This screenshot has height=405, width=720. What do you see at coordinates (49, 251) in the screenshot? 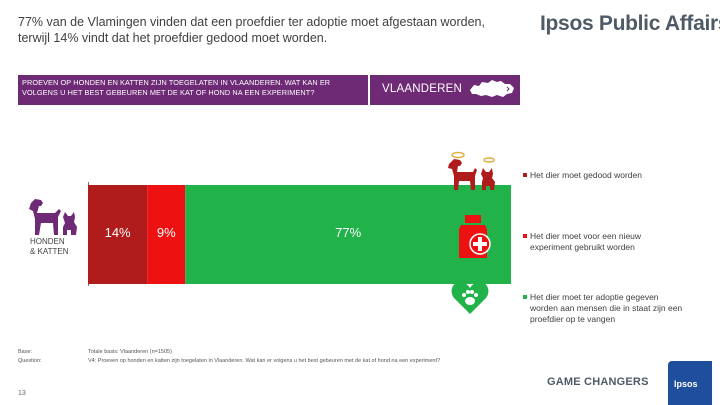
I see `row-label-line-2: & KATTEN` at bounding box center [49, 251].